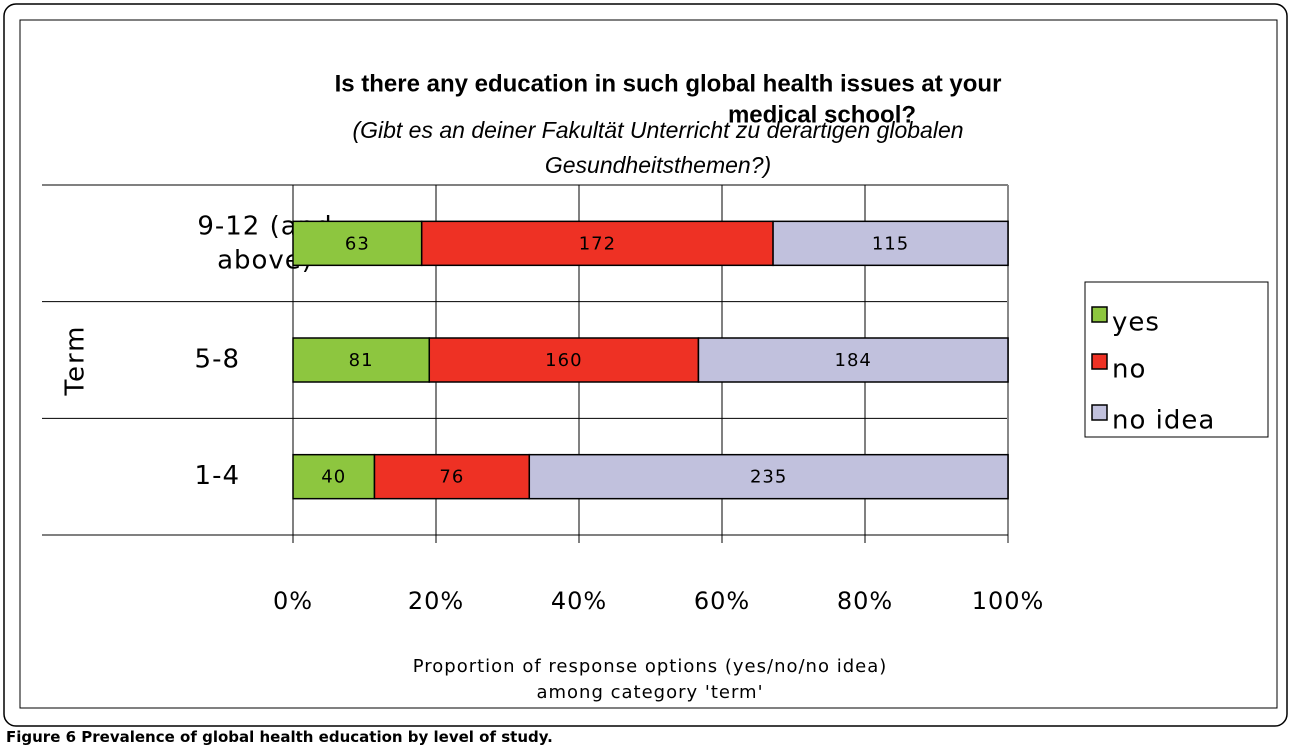  I want to click on data-label: 63, so click(357, 243).